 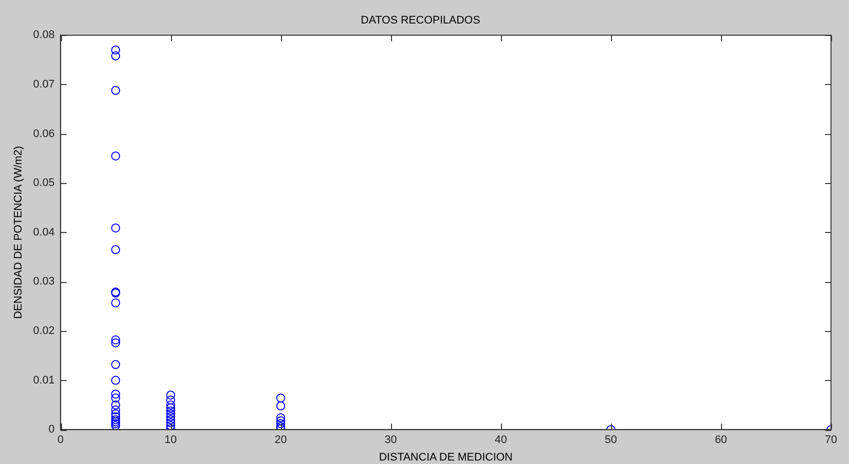 What do you see at coordinates (18, 232) in the screenshot?
I see `y-axis-title: DENSIDAD DE POTENCIA (W/m2)` at bounding box center [18, 232].